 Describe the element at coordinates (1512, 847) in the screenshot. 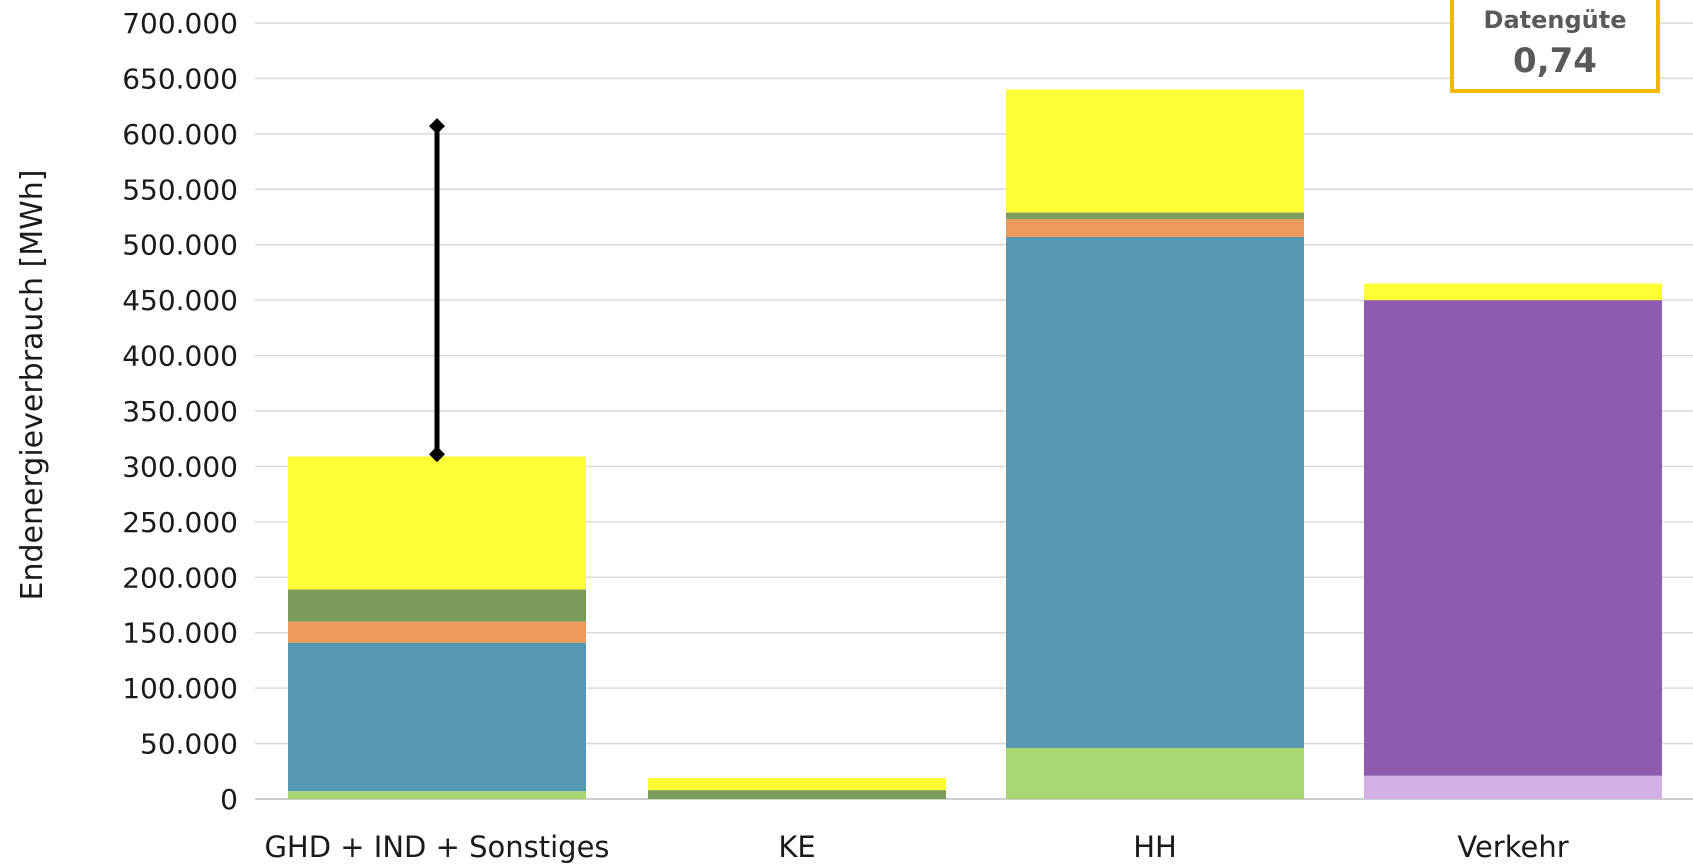

I see `x-tick-label: Verkehr` at that location.